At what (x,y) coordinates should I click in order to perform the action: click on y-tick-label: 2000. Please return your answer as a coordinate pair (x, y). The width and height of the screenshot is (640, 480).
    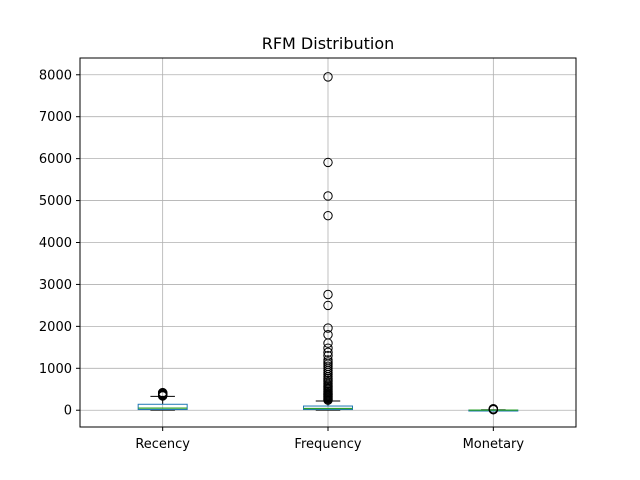
    Looking at the image, I should click on (55, 327).